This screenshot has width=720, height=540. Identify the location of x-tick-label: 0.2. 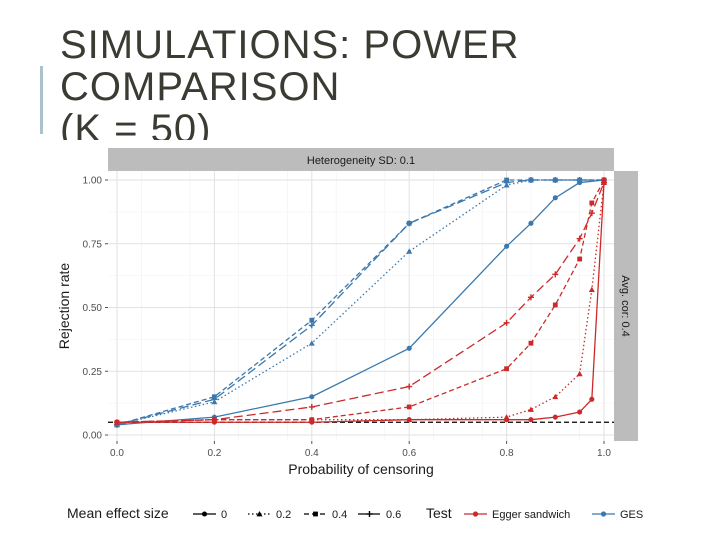
(214, 453).